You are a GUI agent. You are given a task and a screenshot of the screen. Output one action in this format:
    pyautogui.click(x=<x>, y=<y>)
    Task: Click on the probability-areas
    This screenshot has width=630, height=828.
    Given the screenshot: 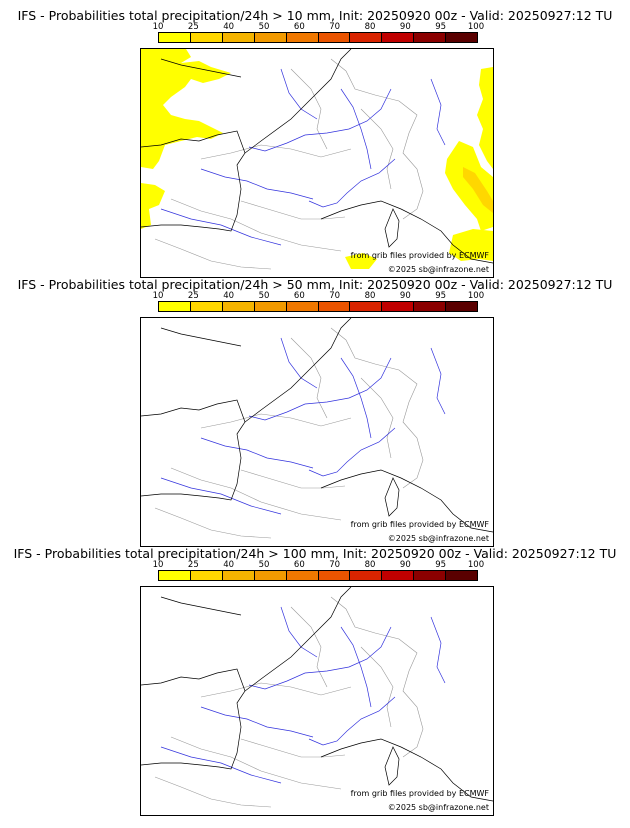 What is the action you would take?
    pyautogui.click(x=317, y=159)
    